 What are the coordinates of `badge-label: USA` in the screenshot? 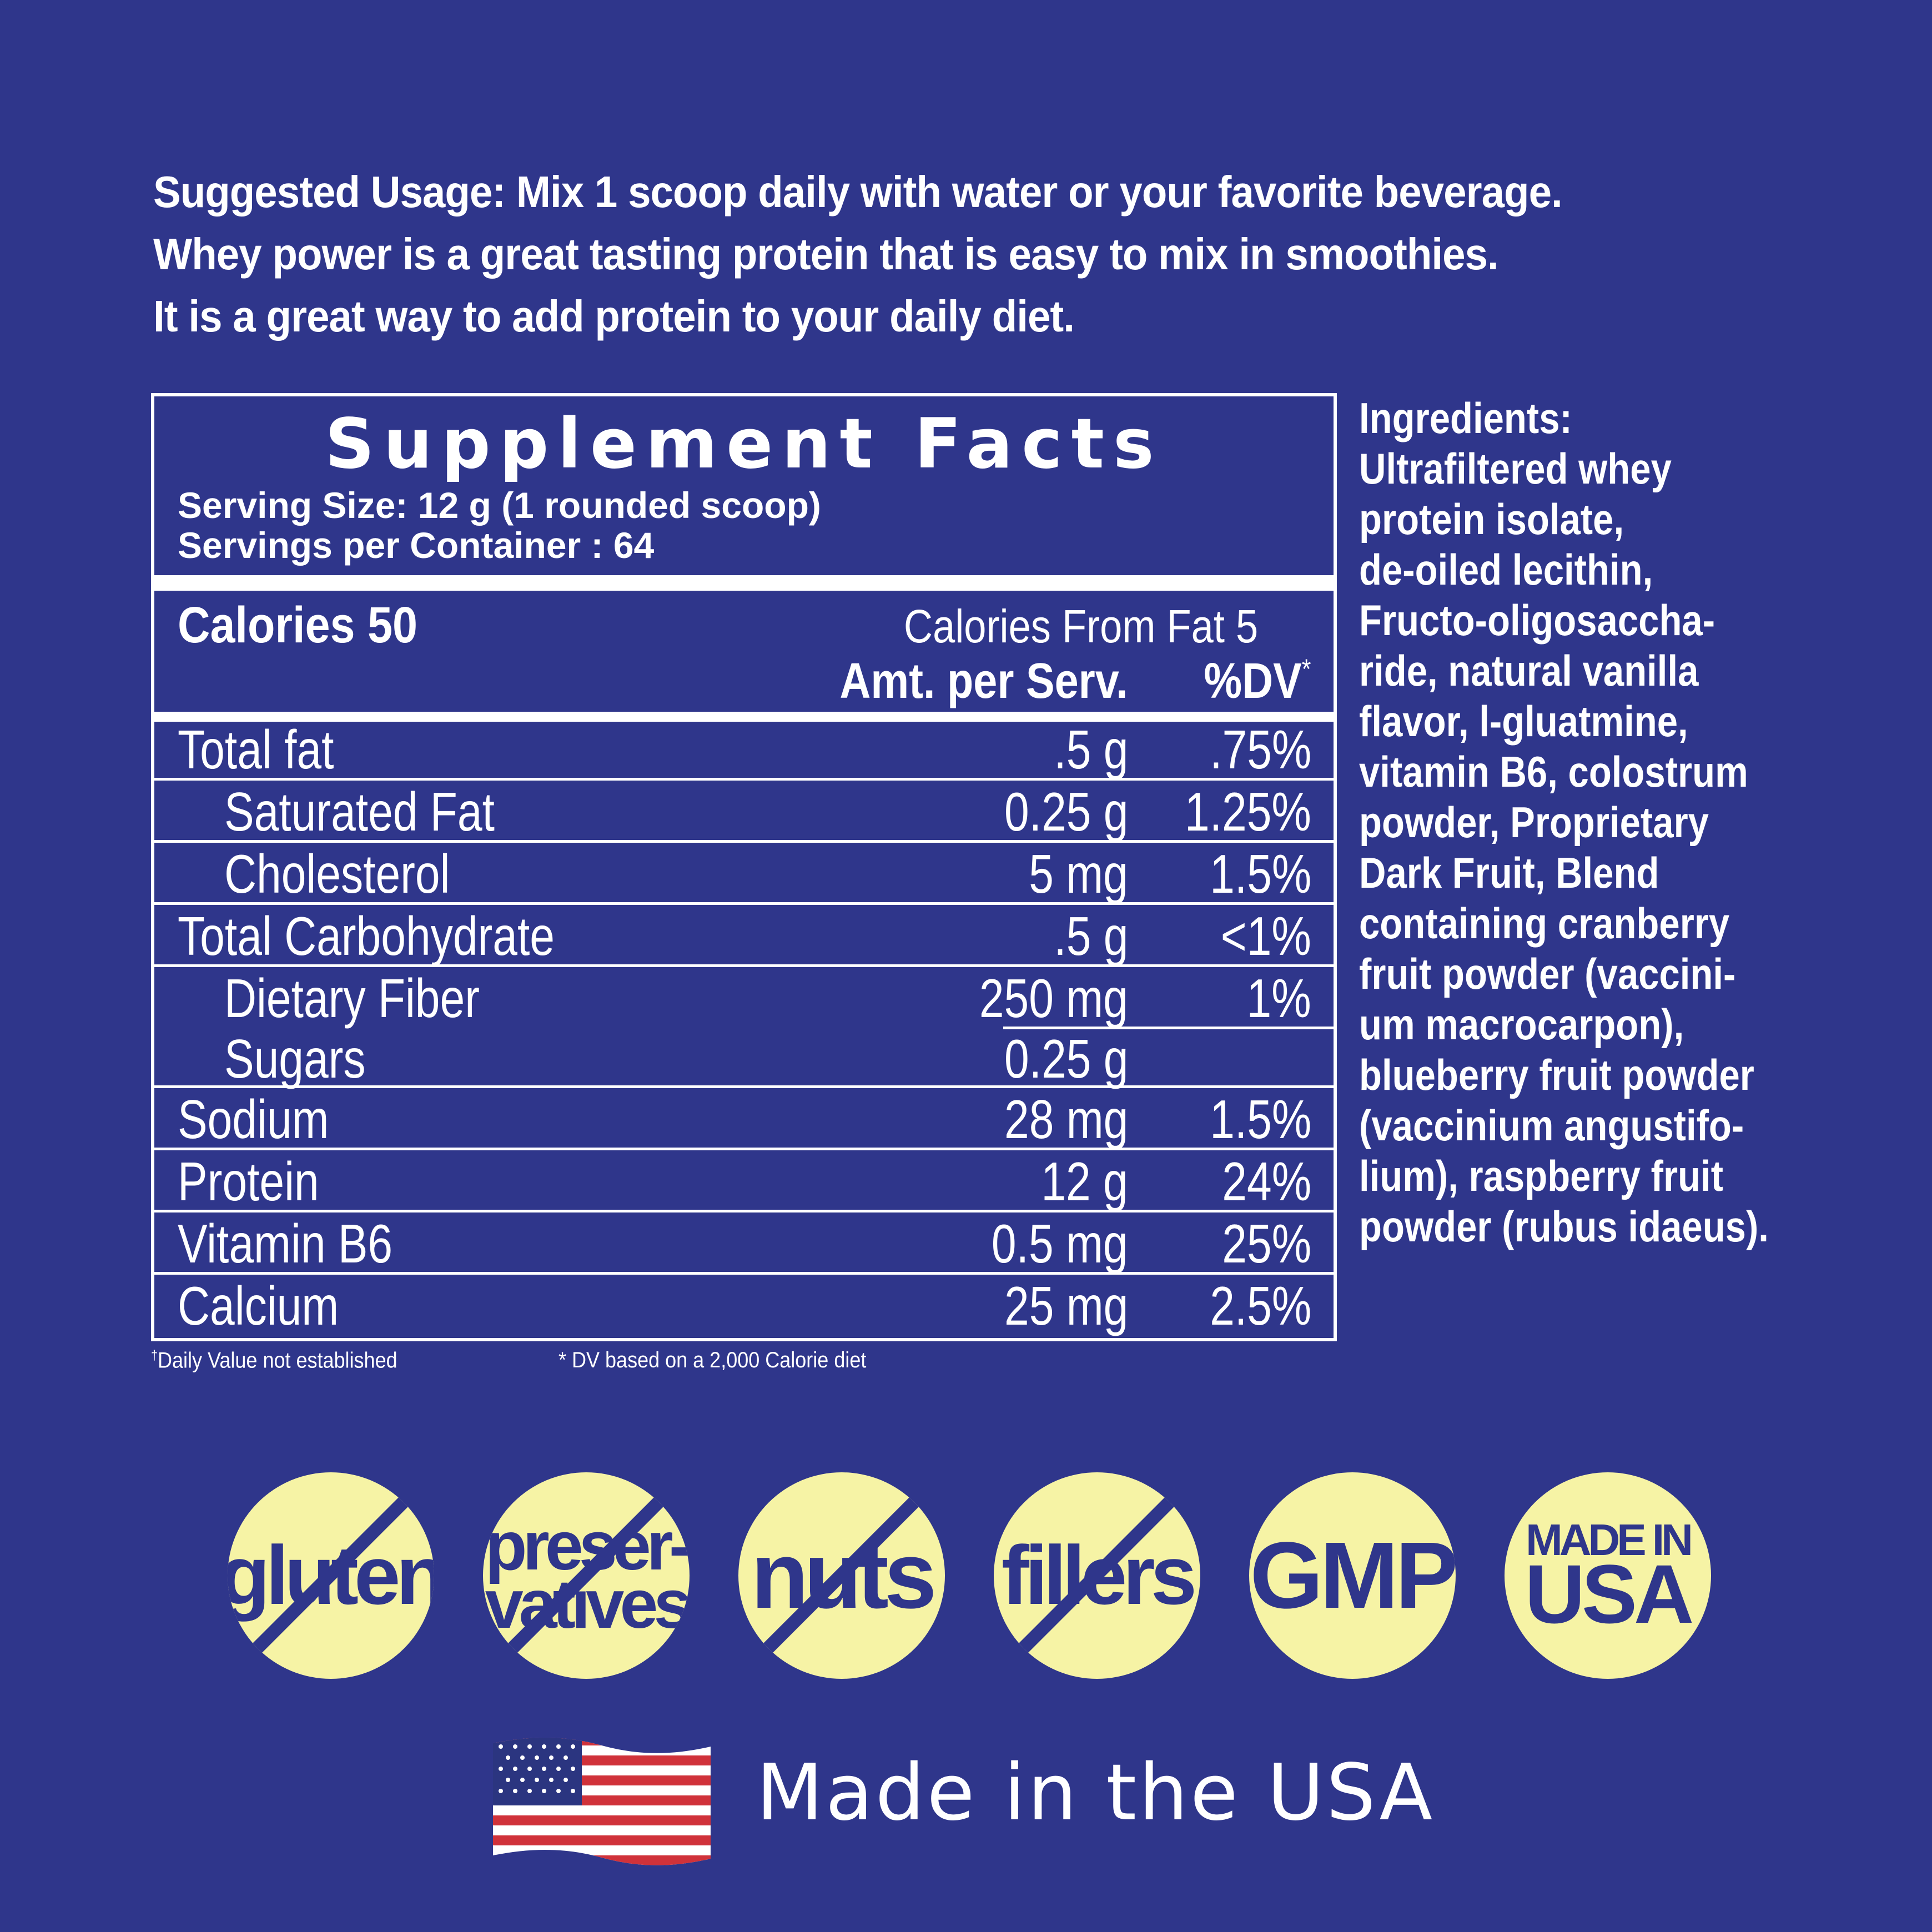 It's located at (1610, 1594).